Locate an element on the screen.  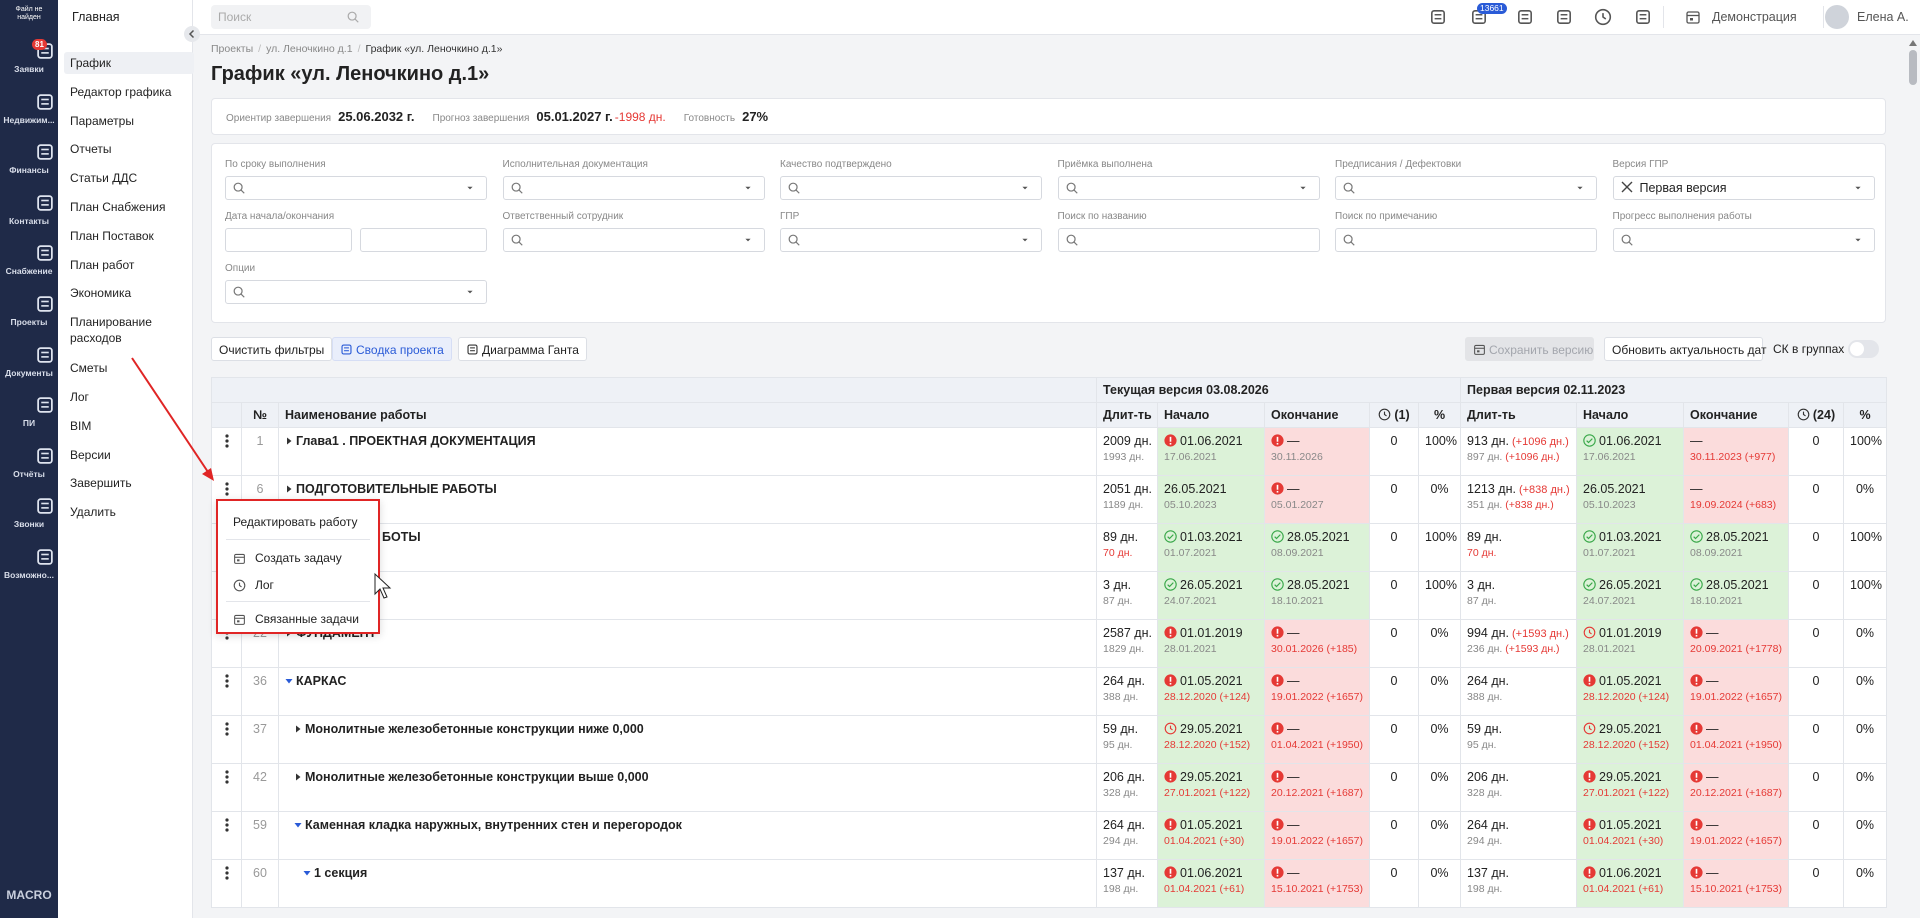
user-name: Елена А. is located at coordinates (1883, 17).